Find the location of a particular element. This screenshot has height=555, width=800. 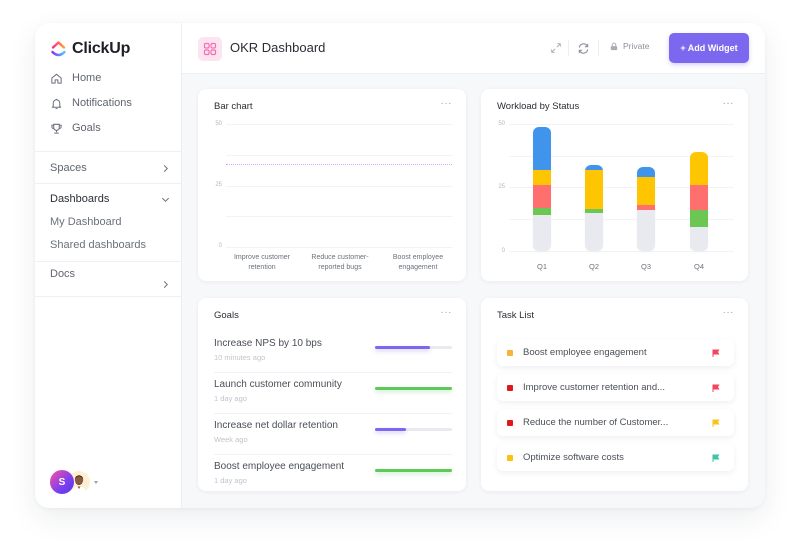

user-menu: S is located at coordinates (74, 482).